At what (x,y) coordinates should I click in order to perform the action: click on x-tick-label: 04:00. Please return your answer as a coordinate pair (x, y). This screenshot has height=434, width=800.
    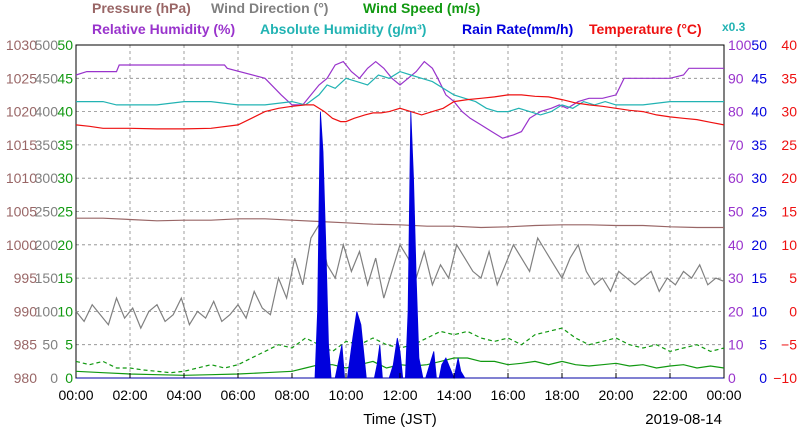
    Looking at the image, I should click on (183, 395).